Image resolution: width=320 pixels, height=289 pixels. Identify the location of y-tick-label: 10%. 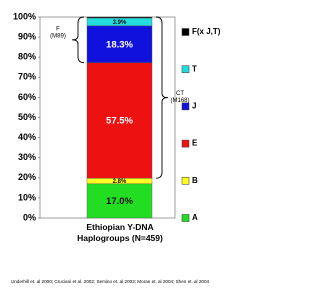
(27, 197).